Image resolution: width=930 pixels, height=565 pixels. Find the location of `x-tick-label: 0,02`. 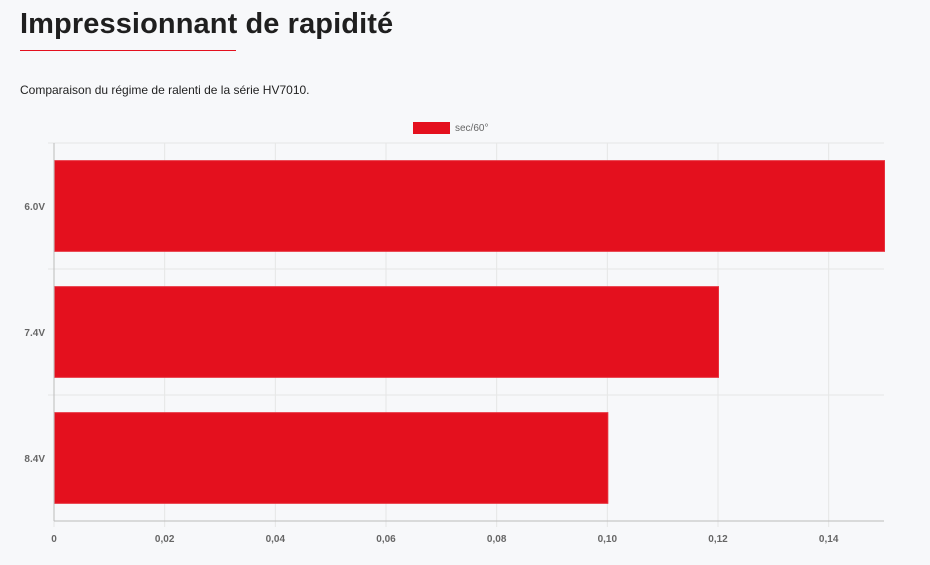

x-tick-label: 0,02 is located at coordinates (165, 539).